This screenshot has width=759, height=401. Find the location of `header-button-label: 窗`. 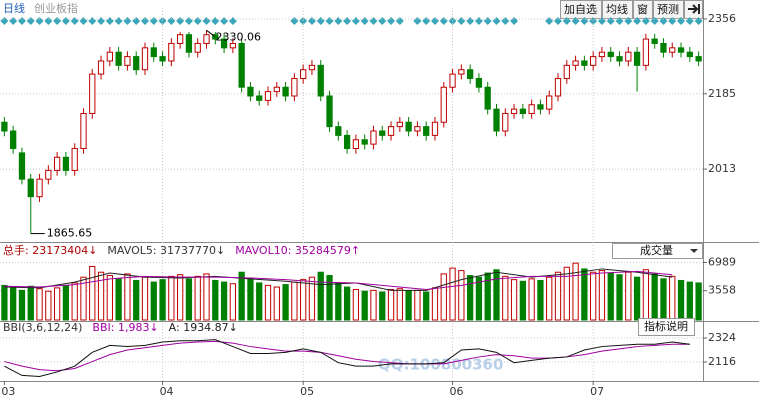

header-button-label: 窗 is located at coordinates (642, 9).